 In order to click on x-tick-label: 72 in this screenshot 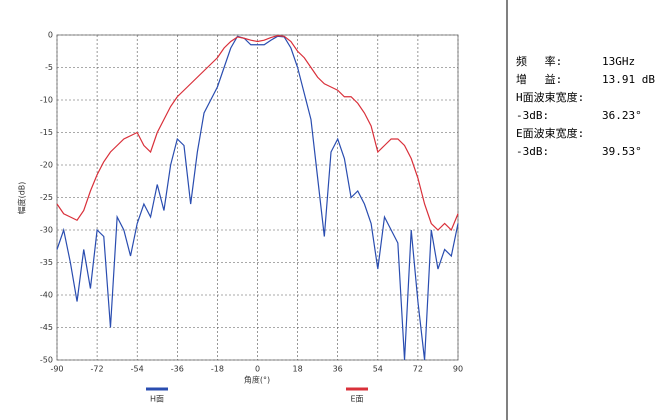, I will do `click(418, 369)`.